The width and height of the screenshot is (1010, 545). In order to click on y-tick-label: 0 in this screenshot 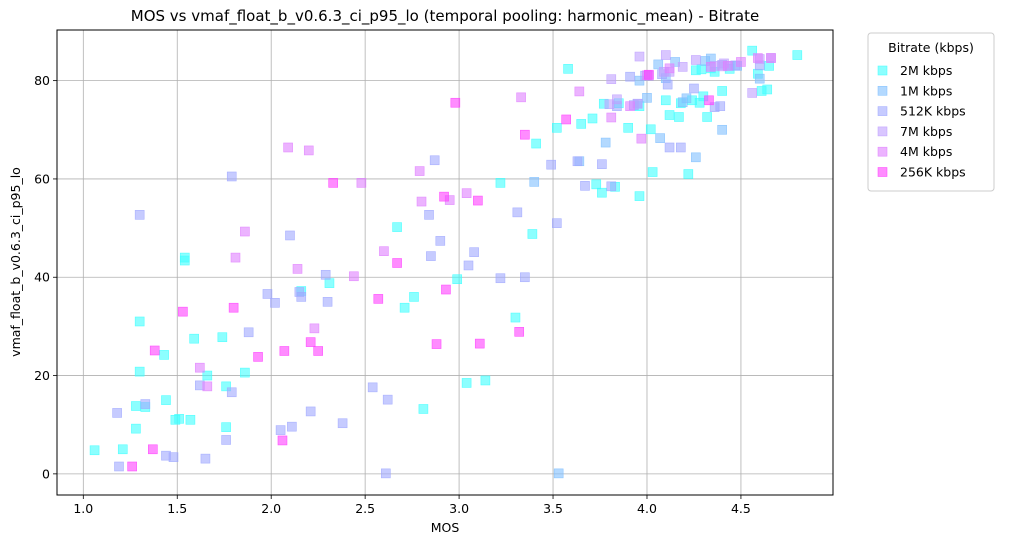, I will do `click(46, 473)`.